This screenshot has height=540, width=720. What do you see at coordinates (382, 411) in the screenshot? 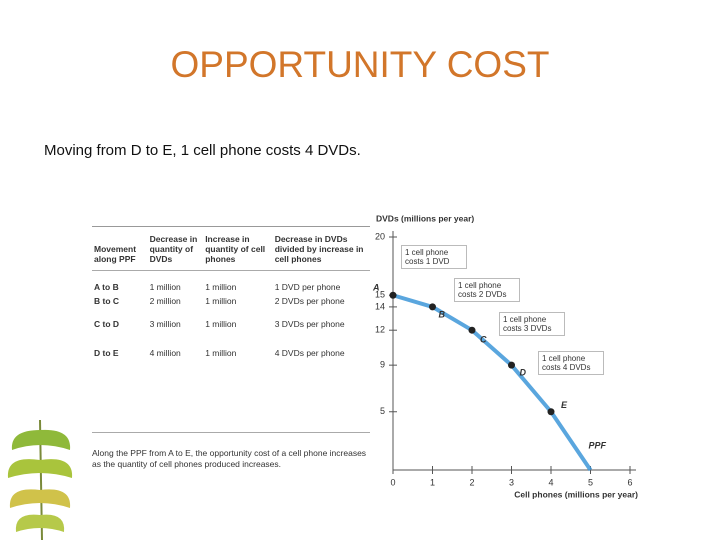
I see `y-tick-label: 5` at bounding box center [382, 411].